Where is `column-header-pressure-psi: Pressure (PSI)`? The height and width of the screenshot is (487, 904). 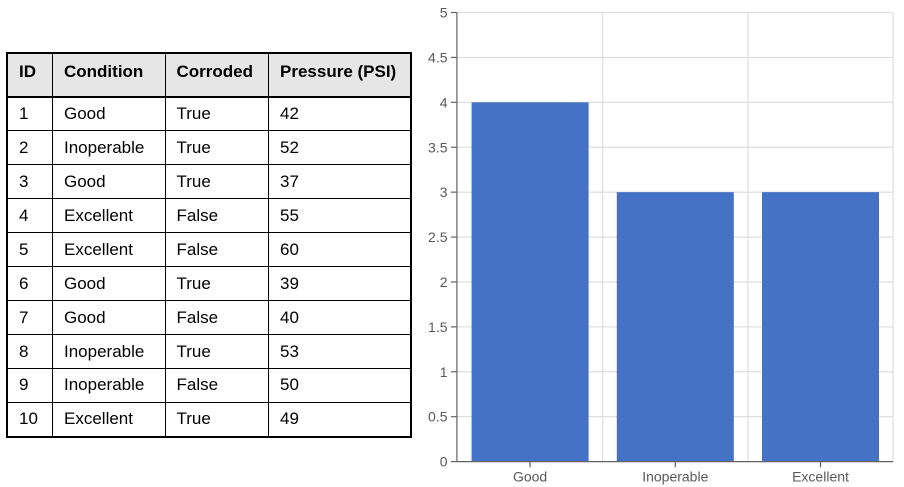
column-header-pressure-psi: Pressure (PSI) is located at coordinates (340, 75).